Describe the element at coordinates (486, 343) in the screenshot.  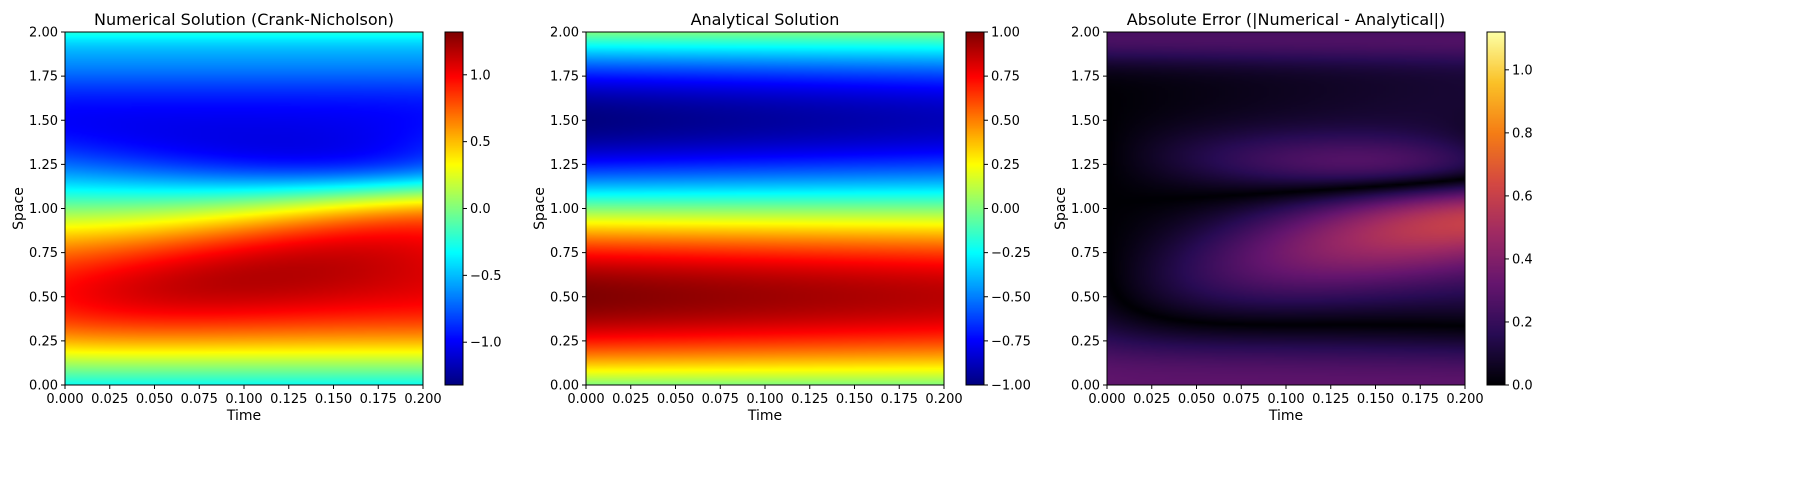
I see `colorbar-tick-label: −1.0` at that location.